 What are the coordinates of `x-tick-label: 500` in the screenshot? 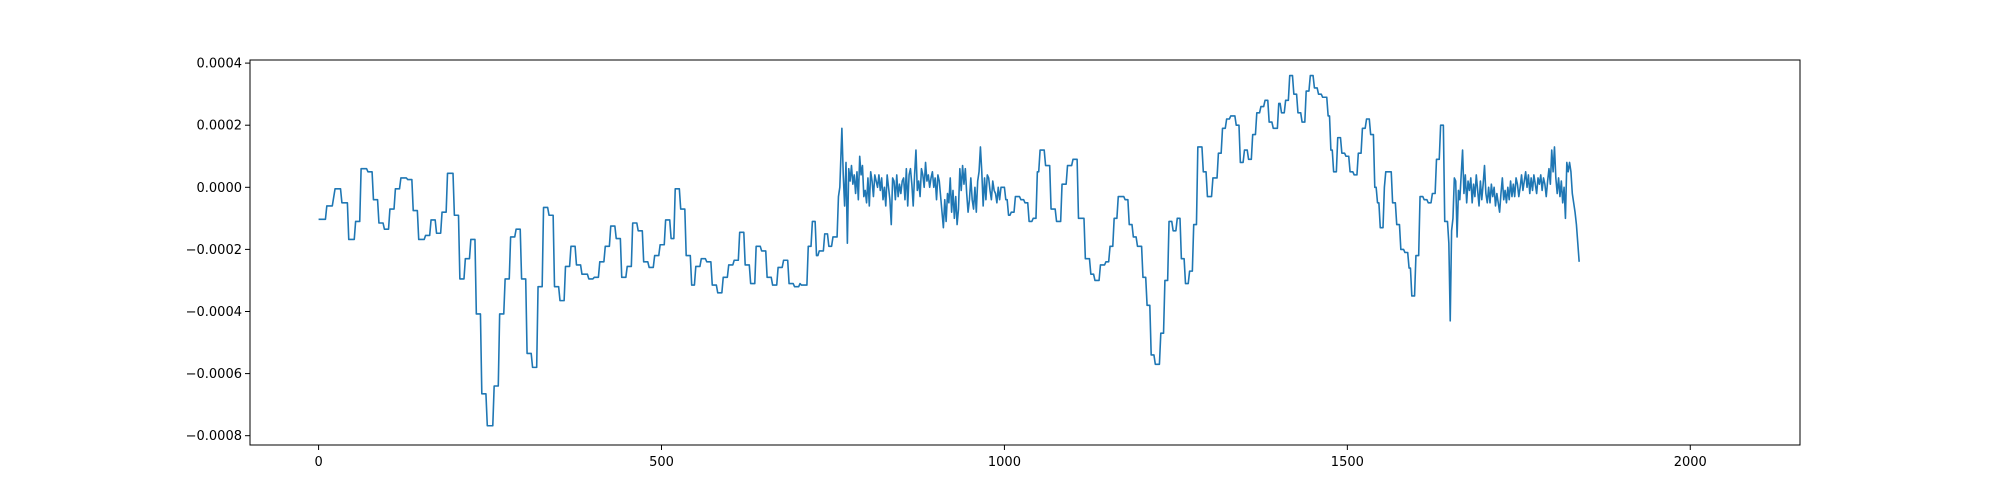 It's located at (661, 462).